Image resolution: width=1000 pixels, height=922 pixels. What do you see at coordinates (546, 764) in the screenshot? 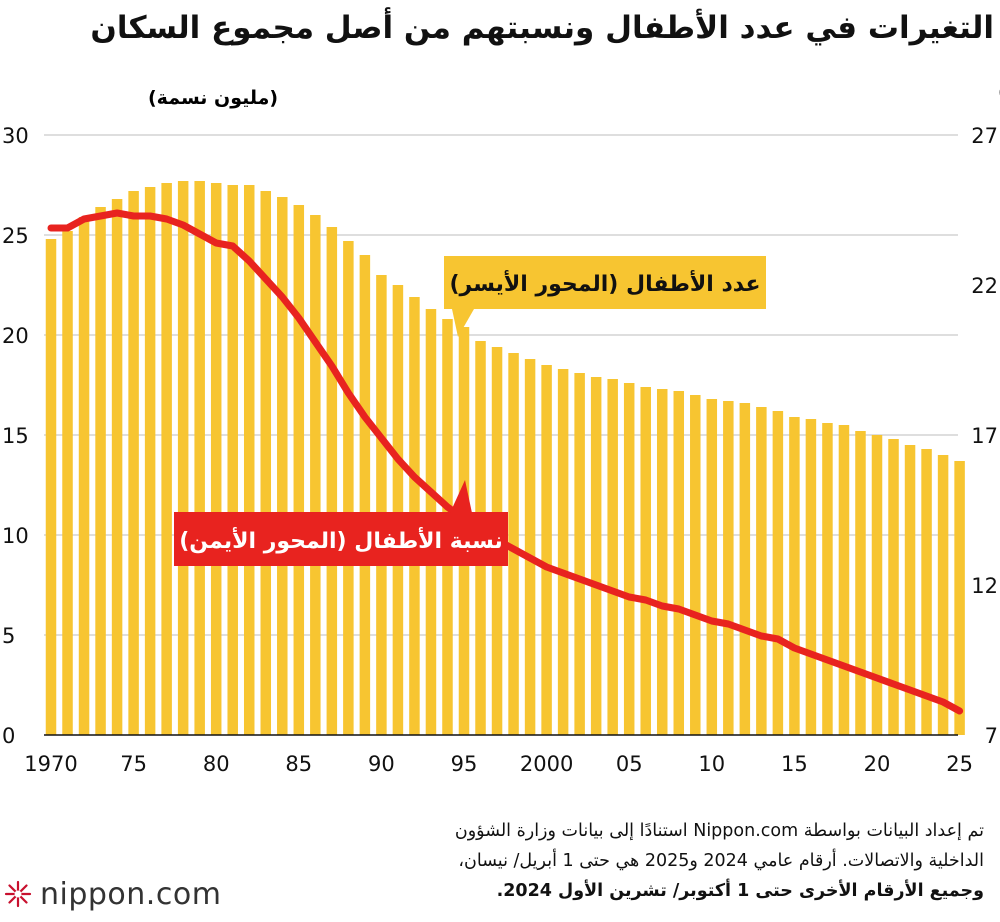
I see `x-tick-label: 2000` at bounding box center [546, 764].